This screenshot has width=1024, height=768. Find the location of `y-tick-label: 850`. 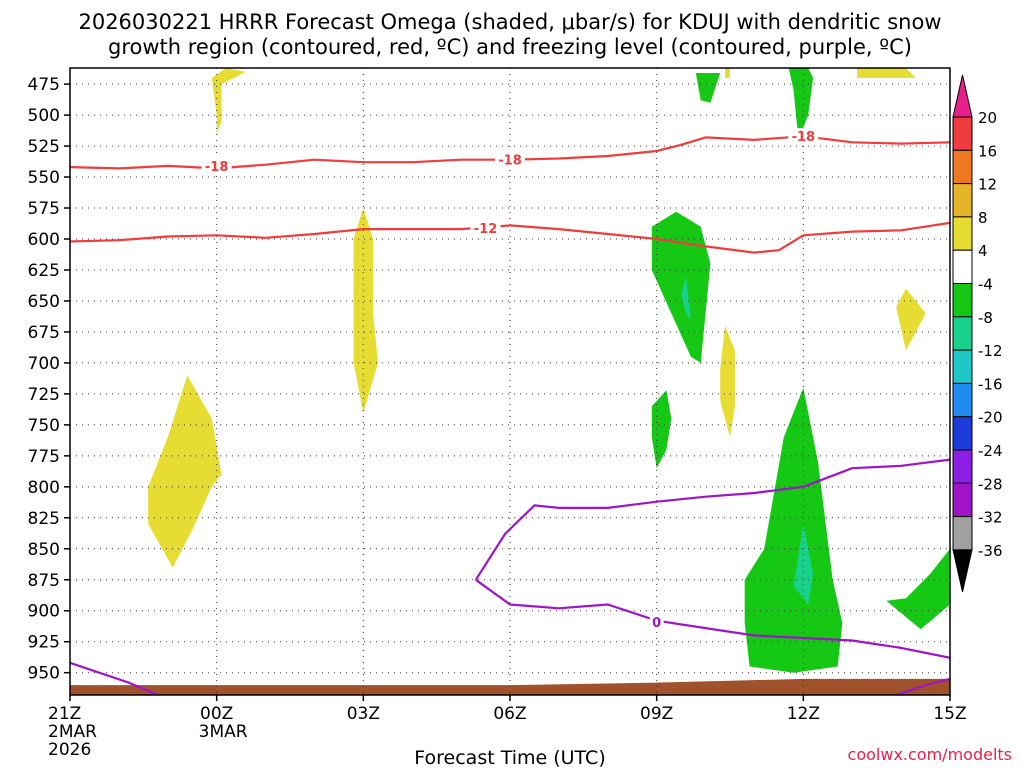

y-tick-label: 850 is located at coordinates (44, 550).